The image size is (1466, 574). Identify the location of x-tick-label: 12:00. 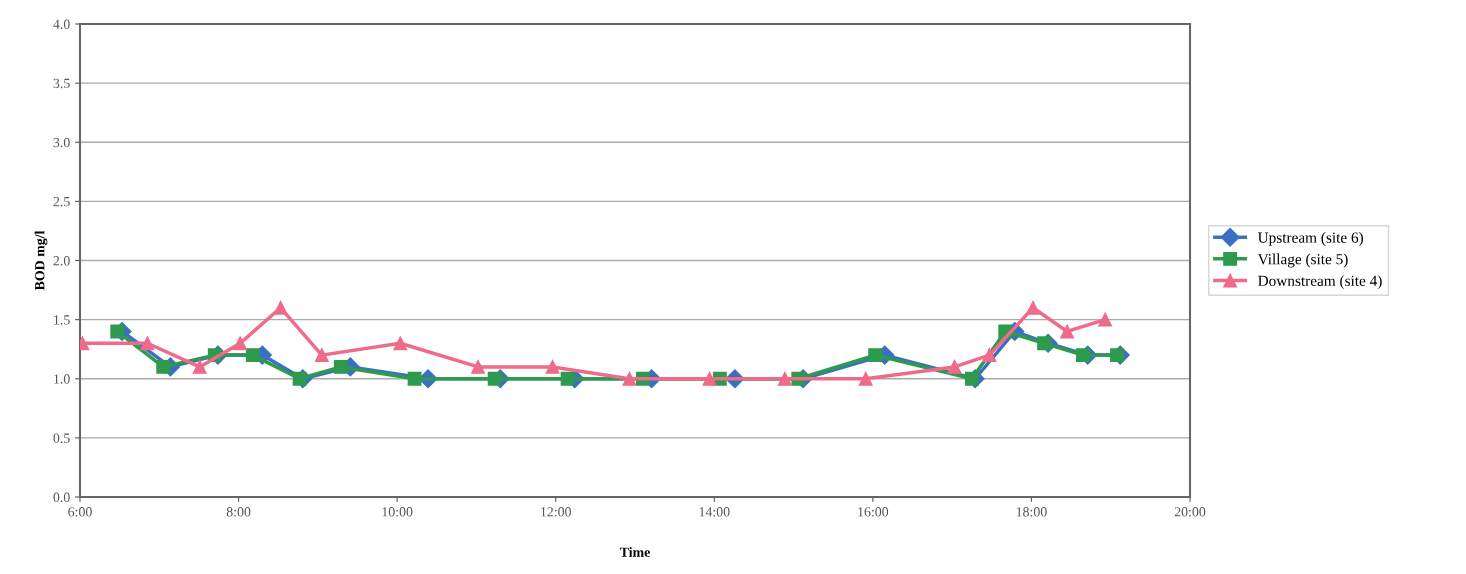
(556, 512).